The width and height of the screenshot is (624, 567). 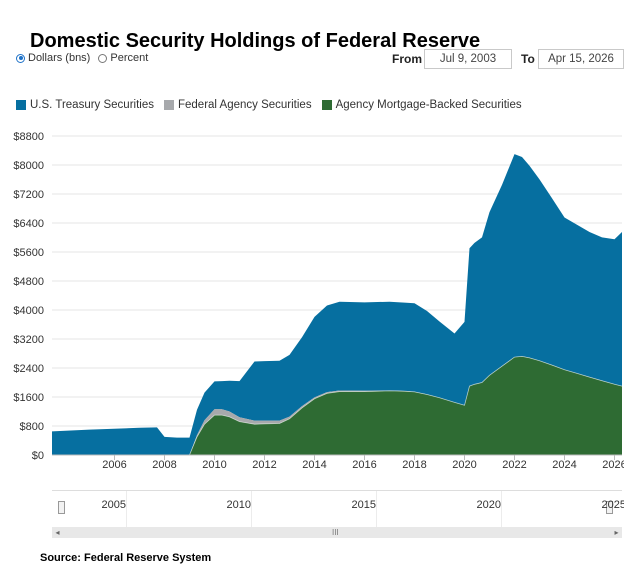 I want to click on y-tick-label: $5600, so click(x=28, y=253).